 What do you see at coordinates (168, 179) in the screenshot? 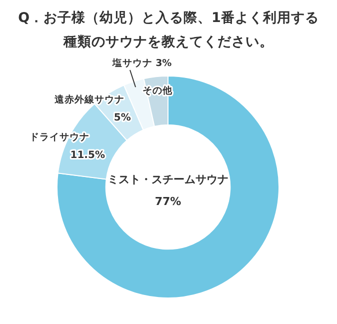
I see `slice-label: ミスト・スチームサウナ` at bounding box center [168, 179].